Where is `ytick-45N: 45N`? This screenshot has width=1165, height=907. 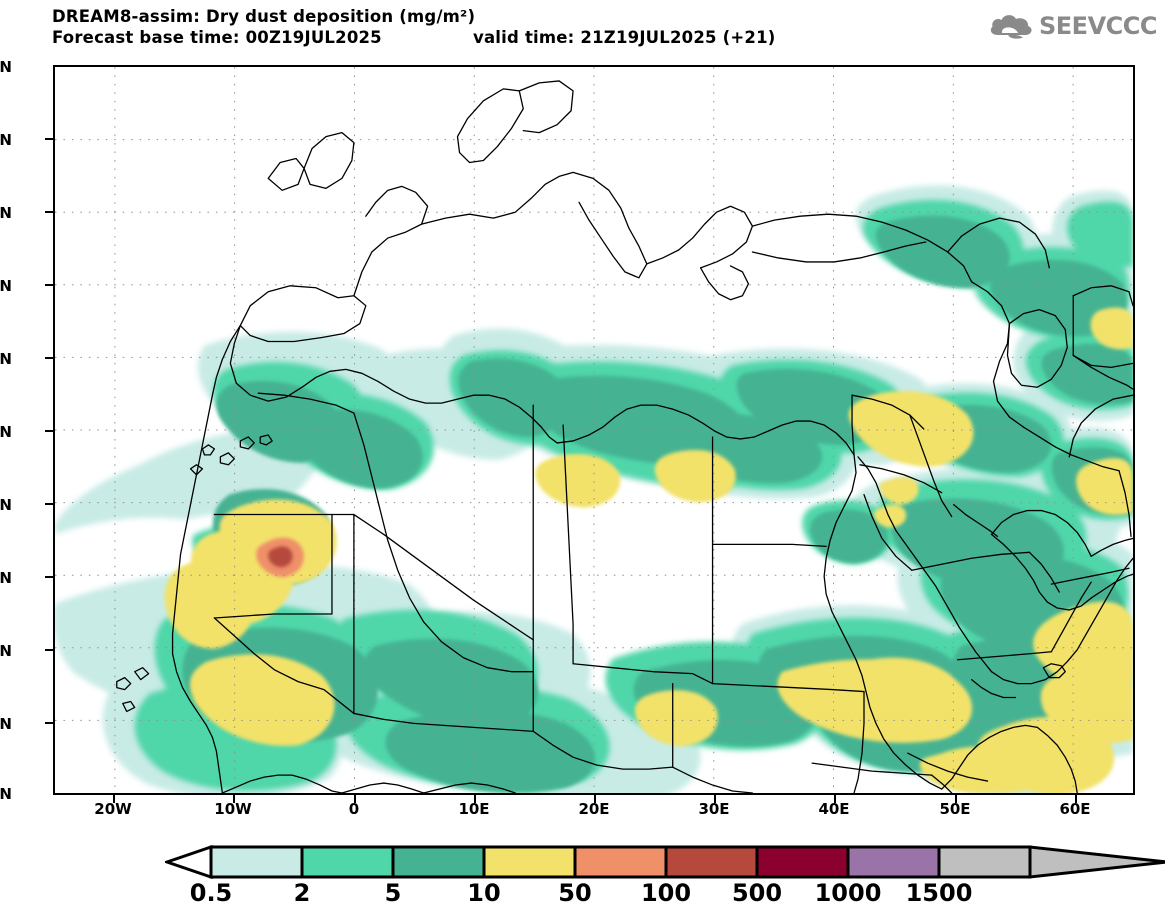
ytick-45N: 45N is located at coordinates (6, 213).